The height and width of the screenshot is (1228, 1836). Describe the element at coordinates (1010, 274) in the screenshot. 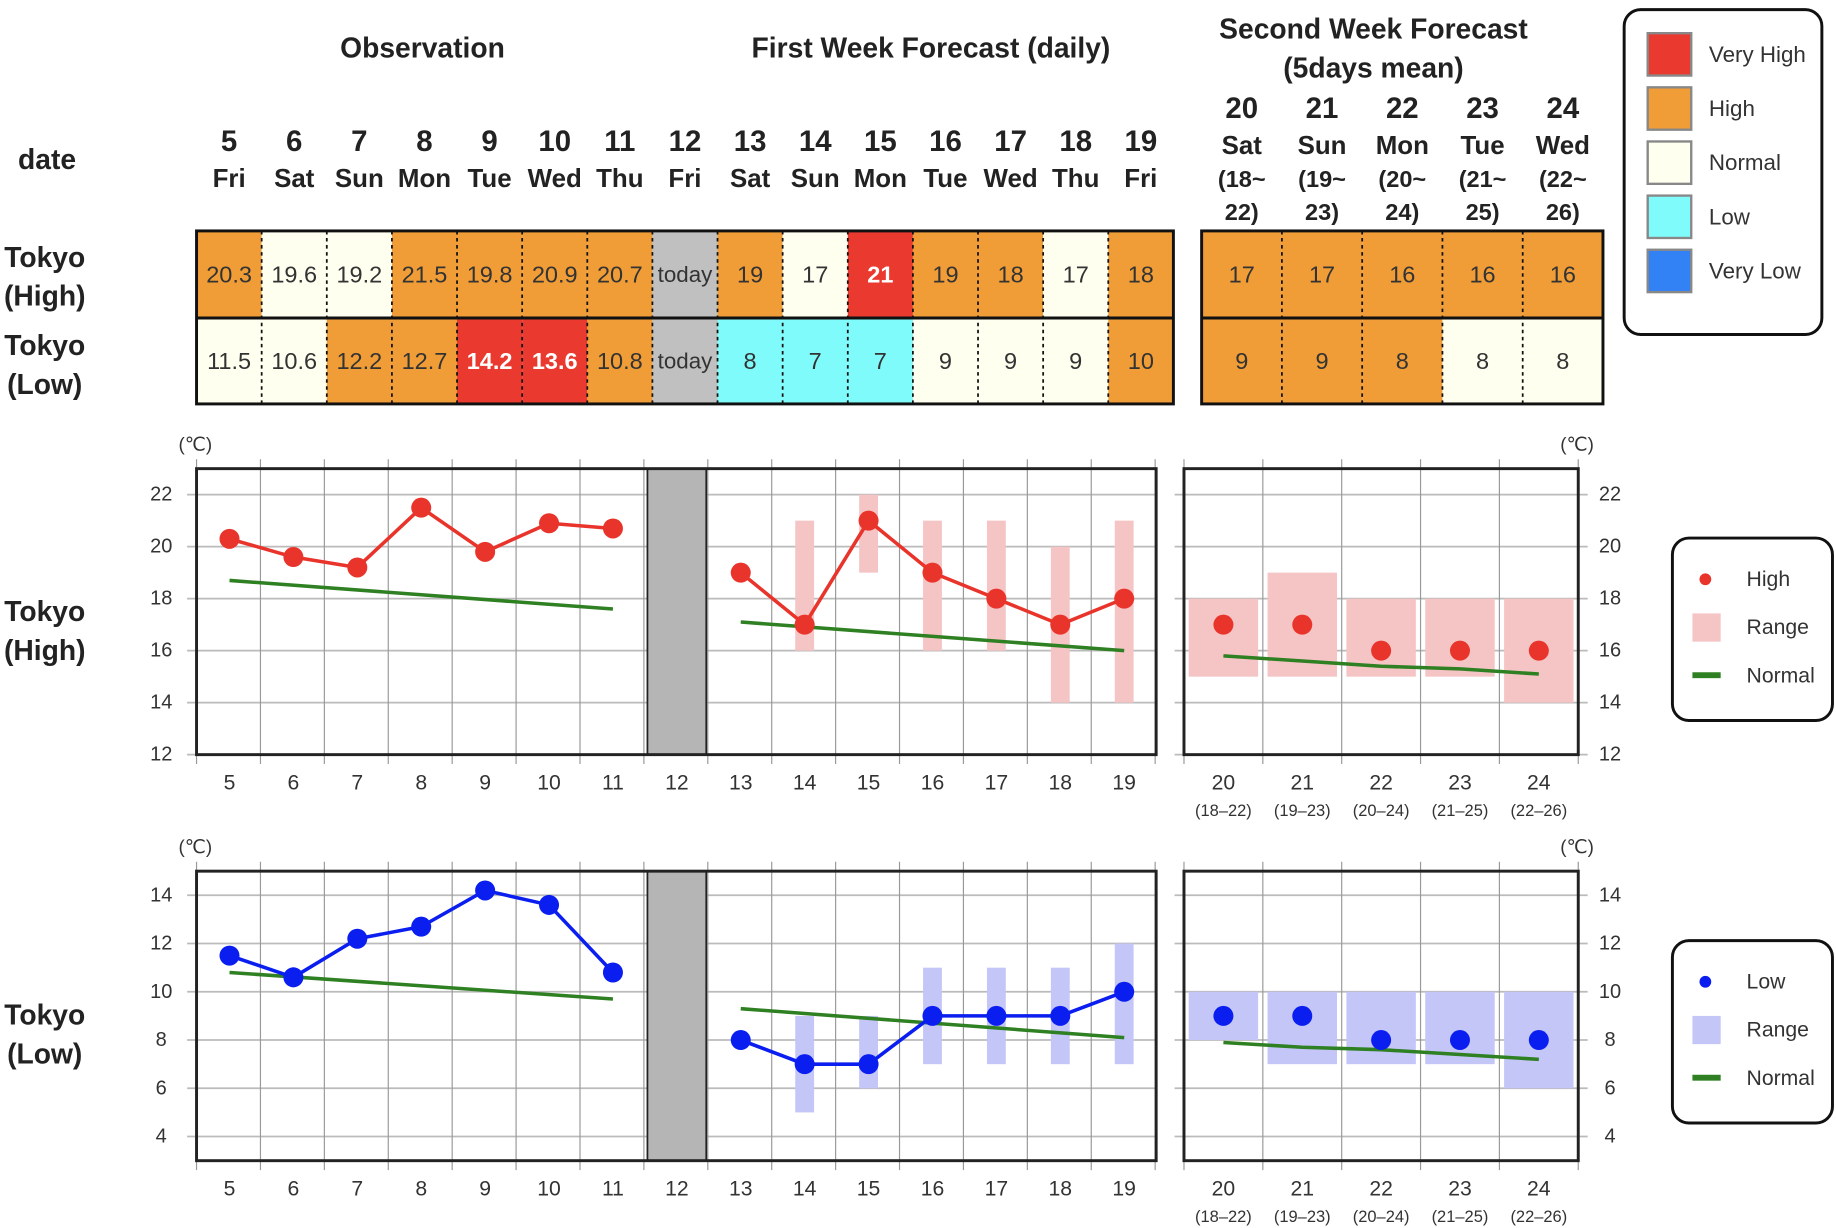

I see `table-cell-value: 18` at that location.